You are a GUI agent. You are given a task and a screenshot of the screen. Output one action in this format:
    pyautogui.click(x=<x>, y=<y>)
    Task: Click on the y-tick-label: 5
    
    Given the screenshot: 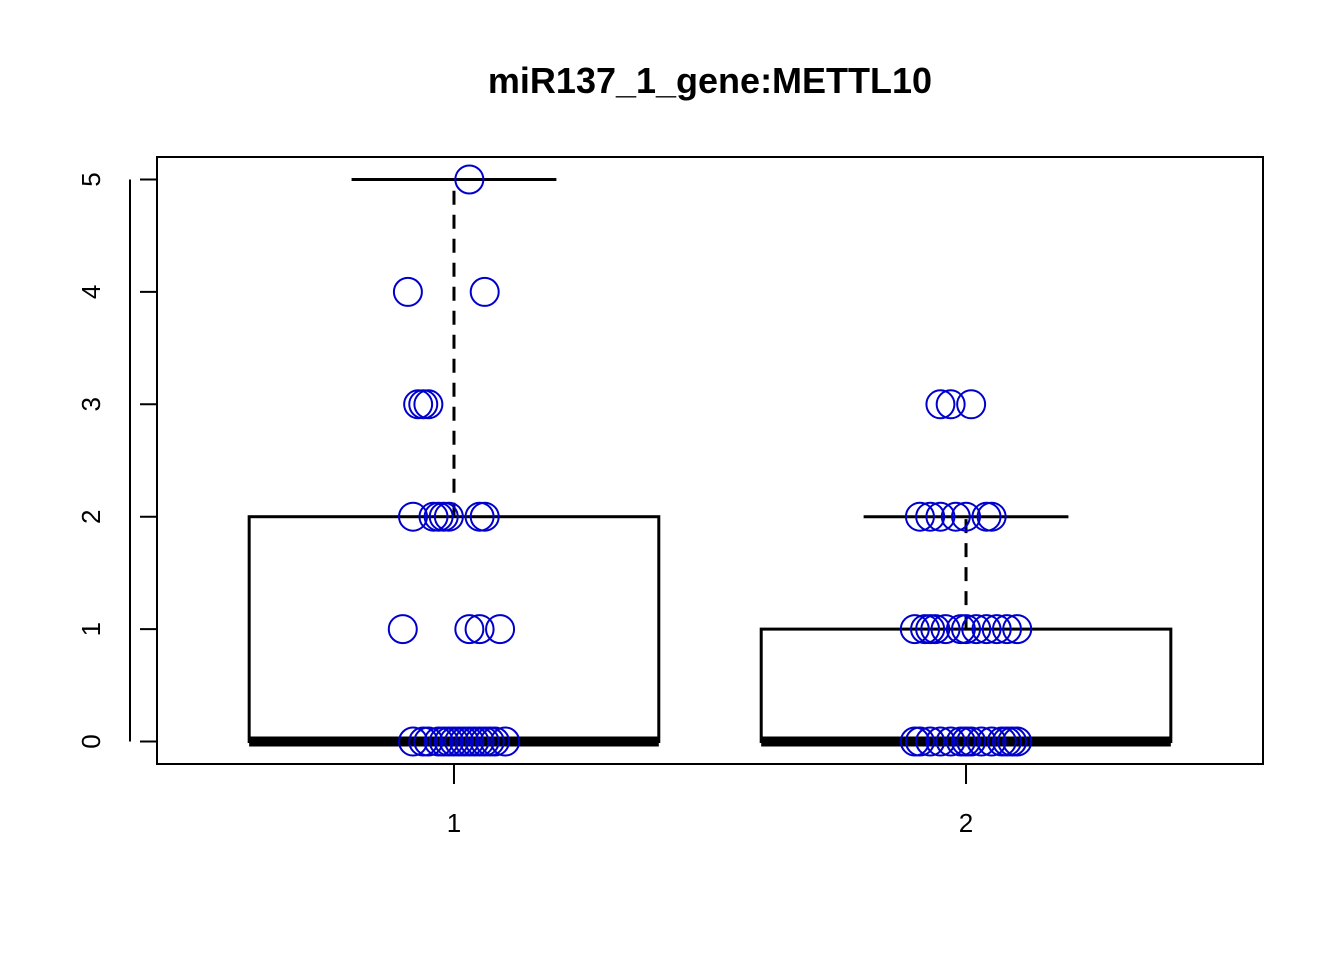 What is the action you would take?
    pyautogui.click(x=91, y=179)
    